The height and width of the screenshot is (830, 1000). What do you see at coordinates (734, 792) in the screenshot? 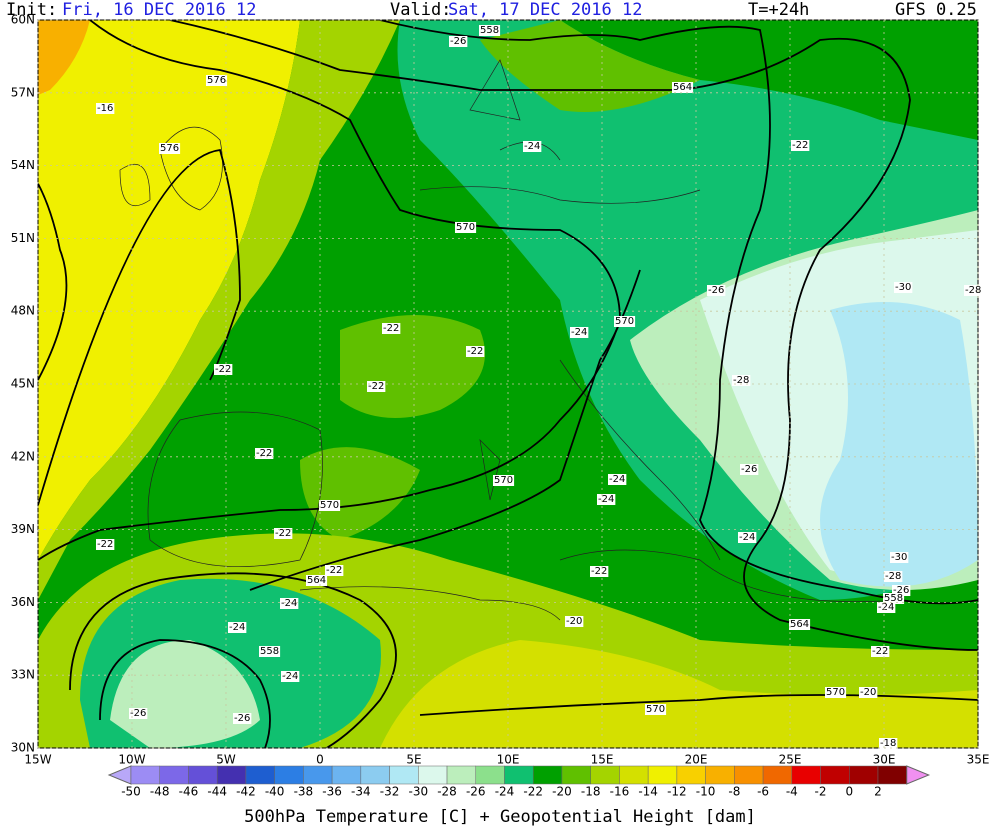
I see `colorbar-label: -8` at bounding box center [734, 792].